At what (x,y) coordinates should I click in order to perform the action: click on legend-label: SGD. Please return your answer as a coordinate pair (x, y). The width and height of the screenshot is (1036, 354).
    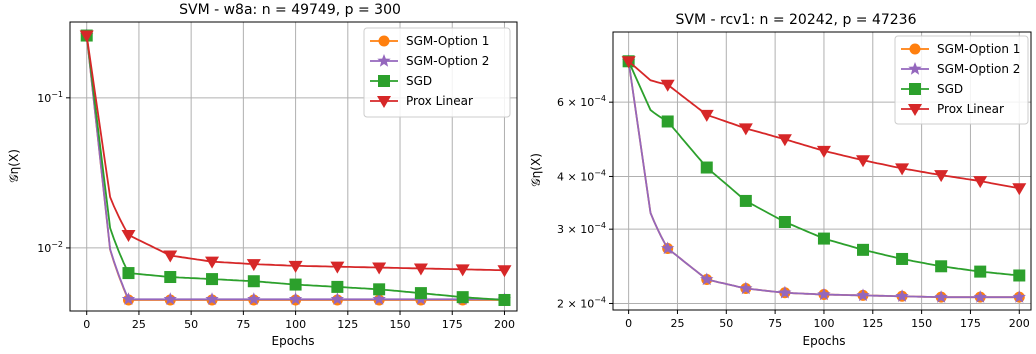
    Looking at the image, I should click on (950, 89).